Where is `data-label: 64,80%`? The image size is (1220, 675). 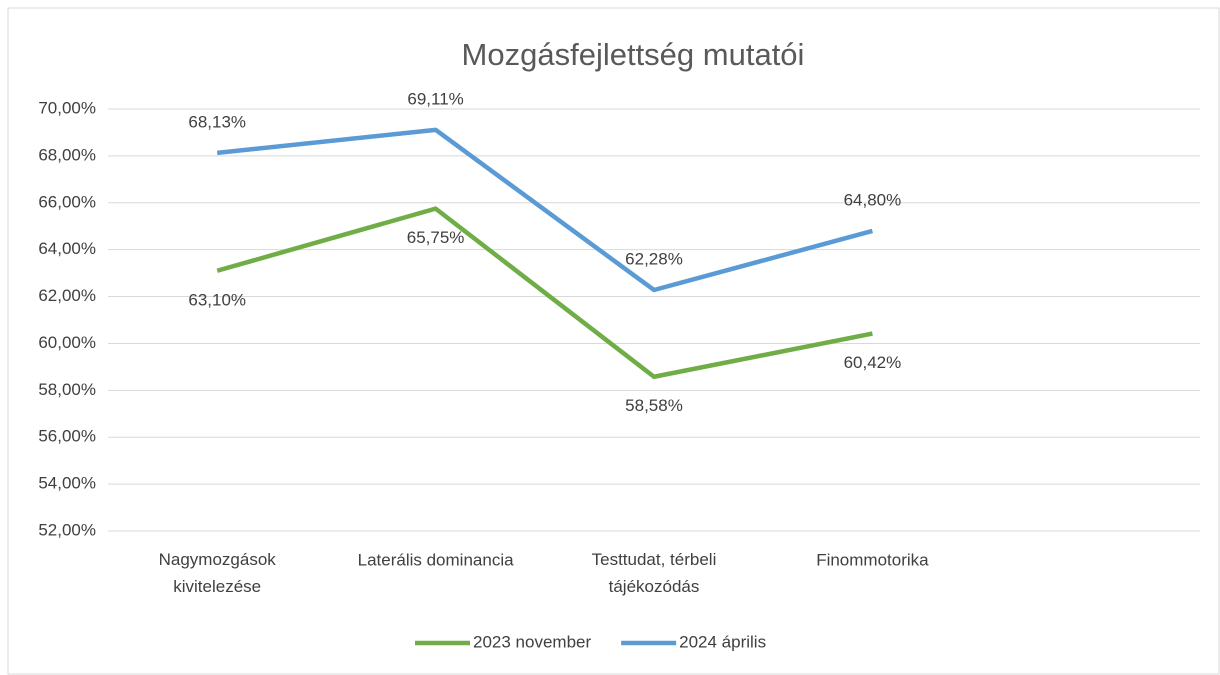
data-label: 64,80% is located at coordinates (873, 199).